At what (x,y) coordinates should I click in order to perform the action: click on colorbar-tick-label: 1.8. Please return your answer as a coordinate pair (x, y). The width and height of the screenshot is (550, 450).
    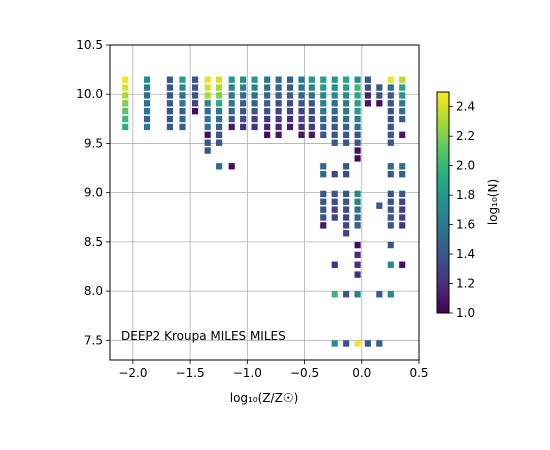
    Looking at the image, I should click on (465, 195).